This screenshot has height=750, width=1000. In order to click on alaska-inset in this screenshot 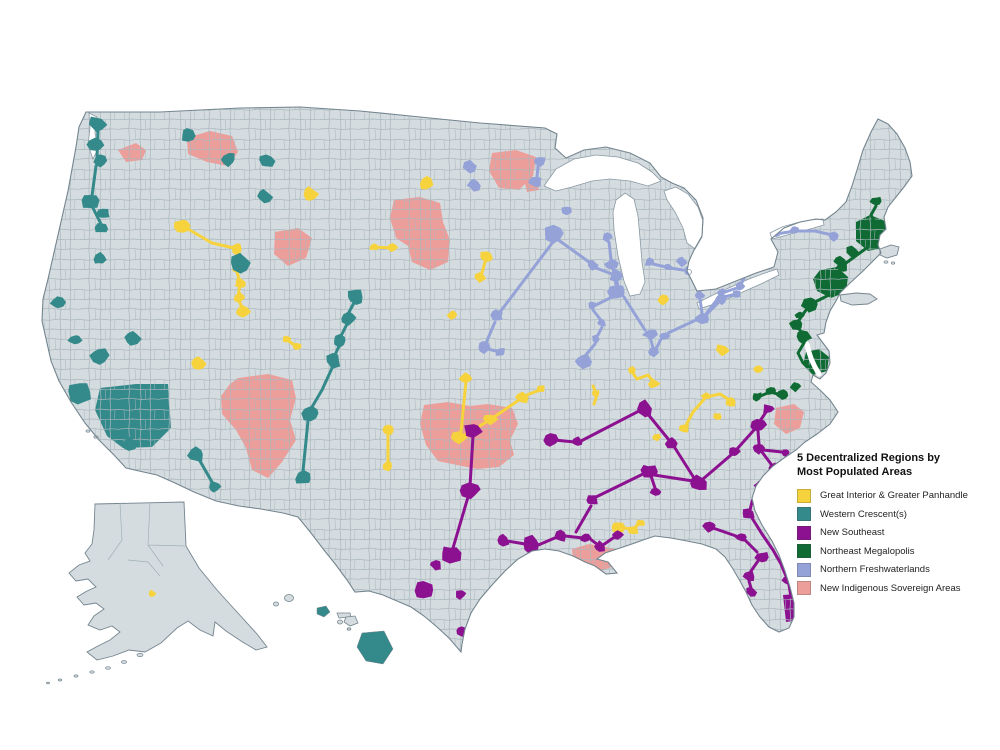, I will do `click(168, 581)`.